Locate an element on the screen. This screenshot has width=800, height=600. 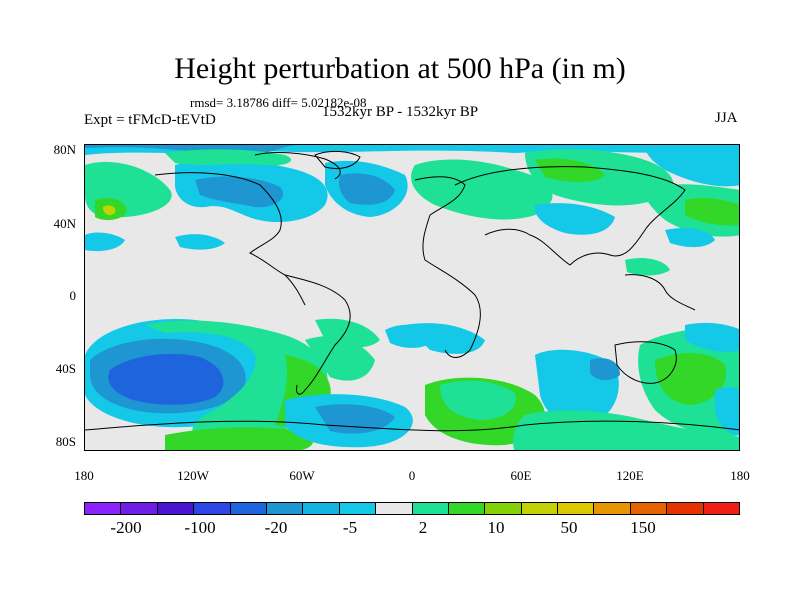
lat-label-40n: 40N is located at coordinates (64, 223).